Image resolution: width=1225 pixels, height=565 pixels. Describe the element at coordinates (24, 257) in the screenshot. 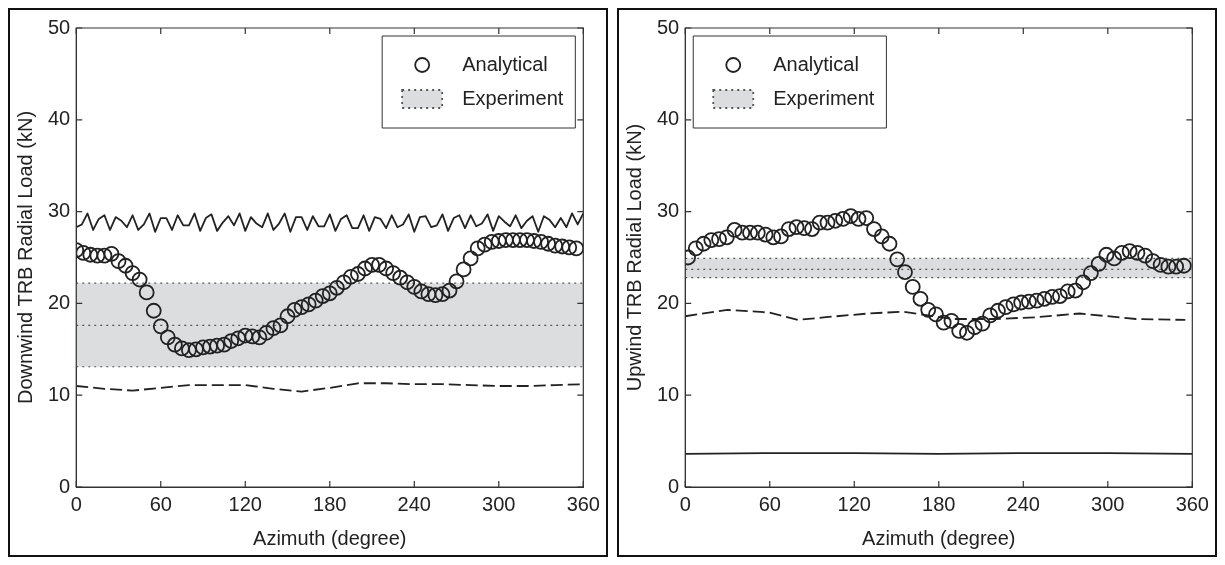

I see `y-axis-title: Downwind TRB Radial Load (kN)` at that location.